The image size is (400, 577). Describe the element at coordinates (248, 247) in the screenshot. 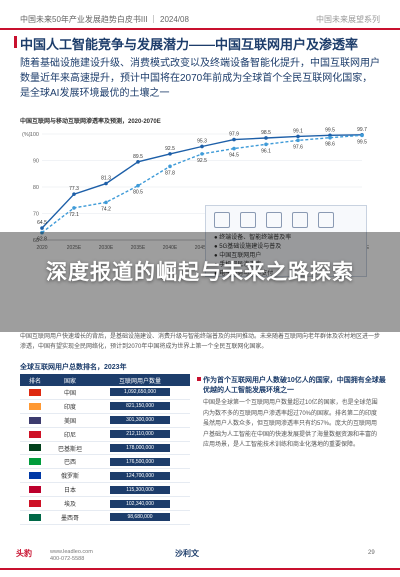

I see `driver-item: ● 5G基础设施建设与普及` at that location.